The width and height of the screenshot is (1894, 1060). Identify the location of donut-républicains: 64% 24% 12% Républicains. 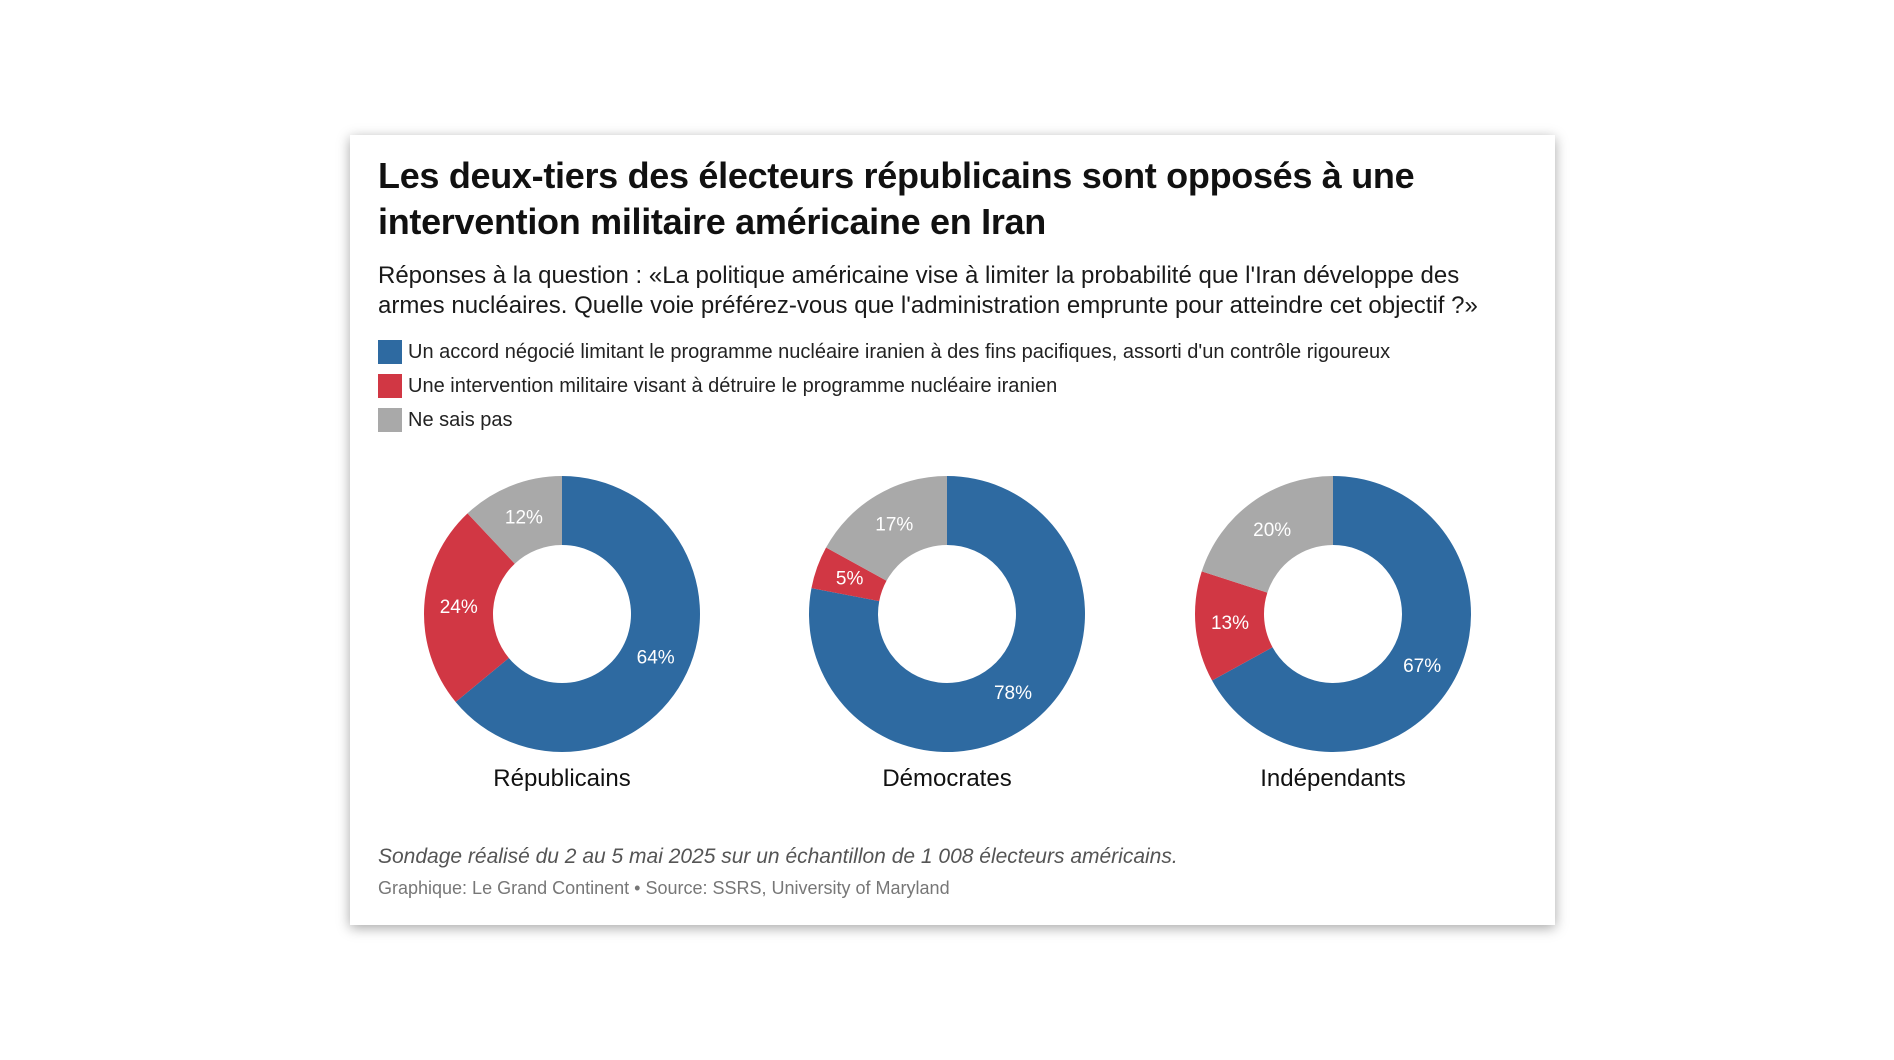
(562, 634).